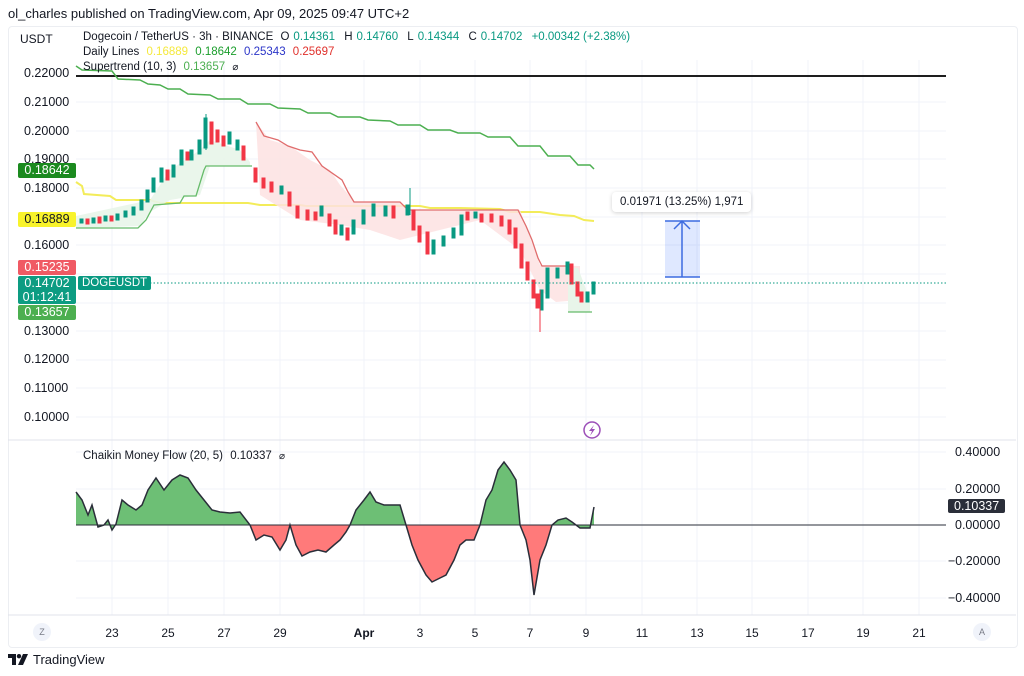 This screenshot has width=1024, height=676. What do you see at coordinates (18, 659) in the screenshot?
I see `tradingview-logo-icon` at bounding box center [18, 659].